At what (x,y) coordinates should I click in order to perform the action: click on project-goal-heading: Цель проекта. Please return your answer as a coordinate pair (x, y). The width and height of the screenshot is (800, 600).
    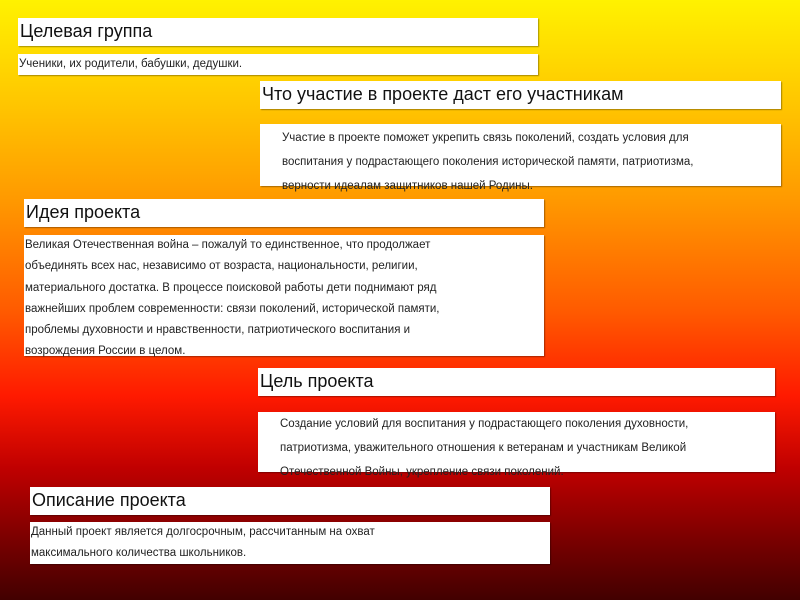
    Looking at the image, I should click on (516, 382).